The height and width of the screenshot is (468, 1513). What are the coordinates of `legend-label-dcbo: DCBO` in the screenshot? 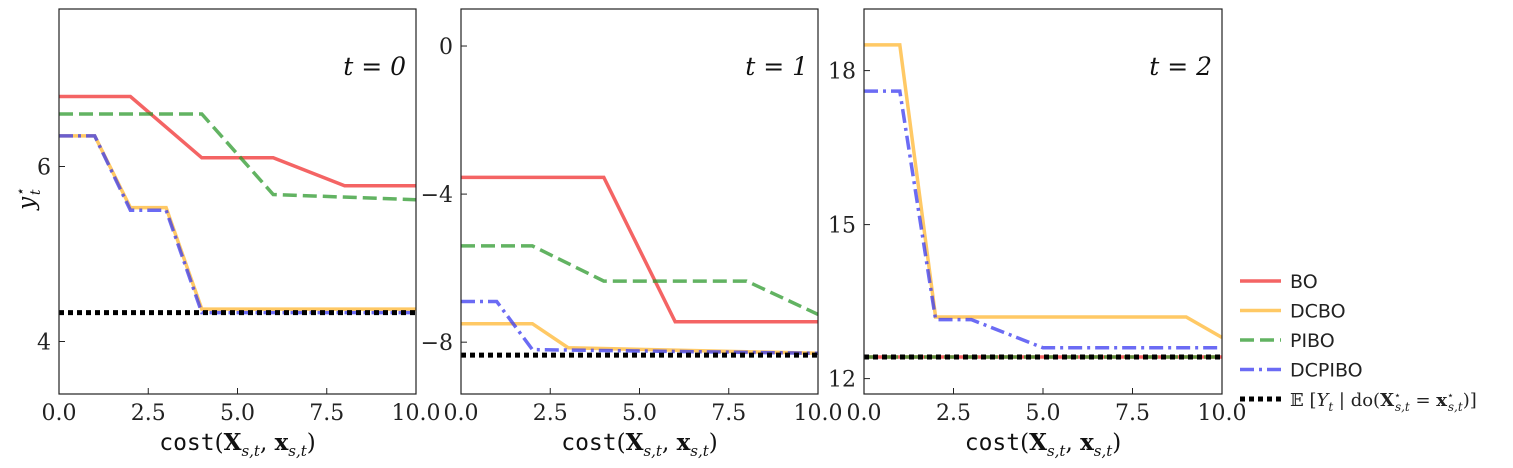 It's located at (1318, 312).